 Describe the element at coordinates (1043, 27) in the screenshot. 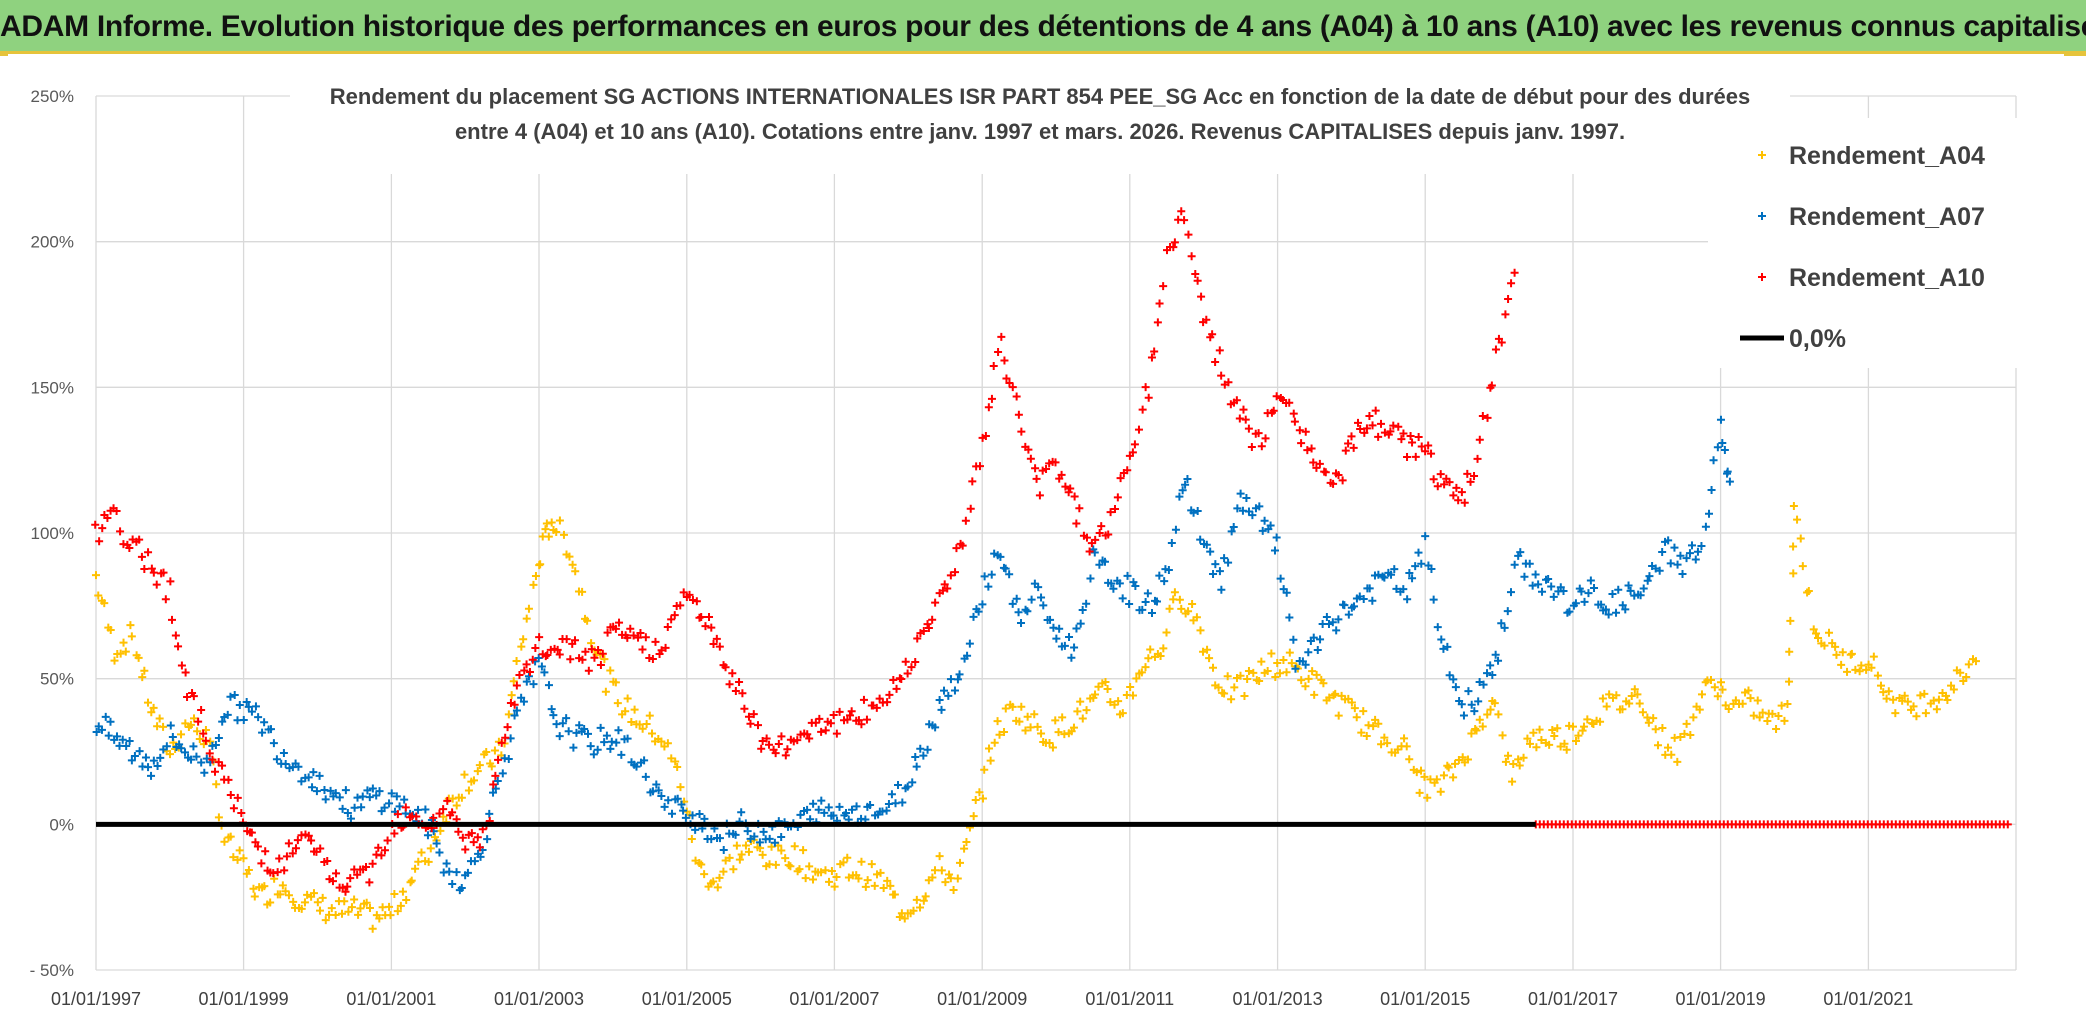

I see `banner` at that location.